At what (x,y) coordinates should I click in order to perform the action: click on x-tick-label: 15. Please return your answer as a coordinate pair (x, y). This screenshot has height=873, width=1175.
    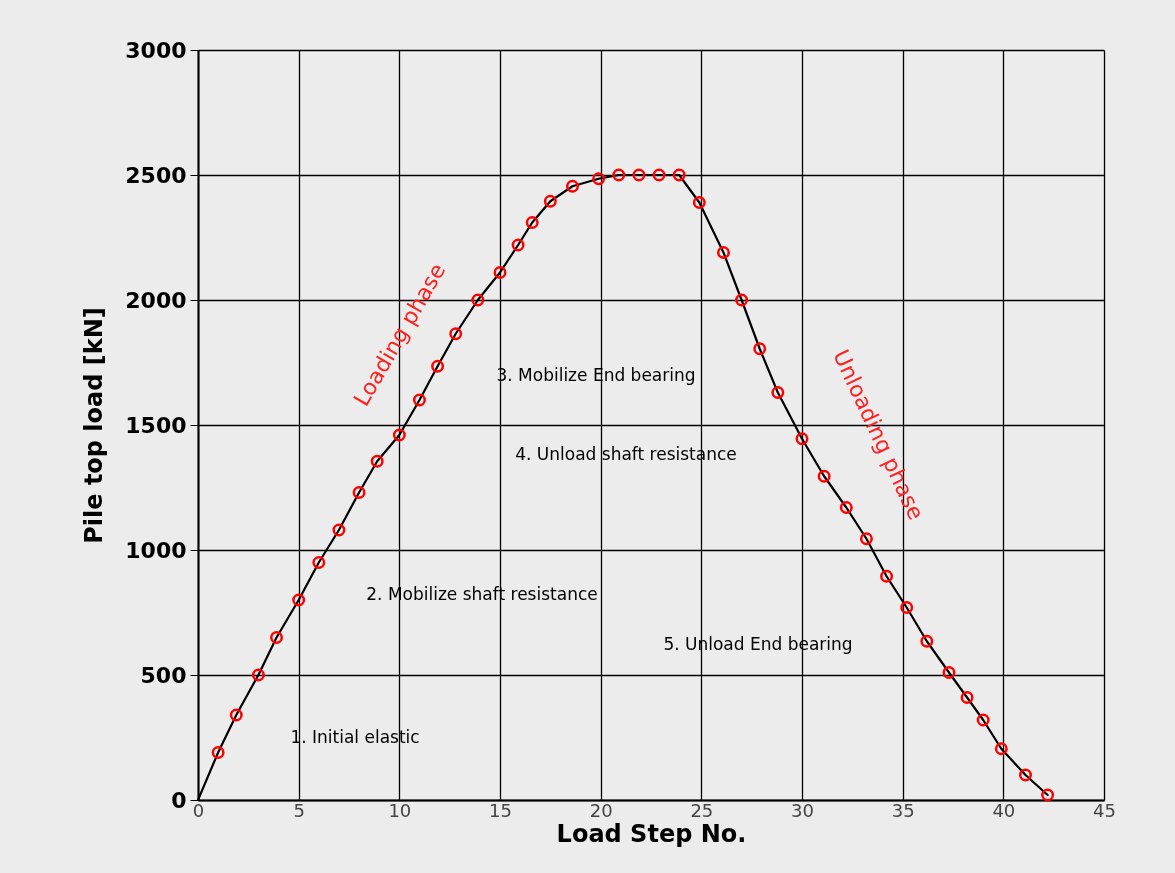
    Looking at the image, I should click on (500, 810).